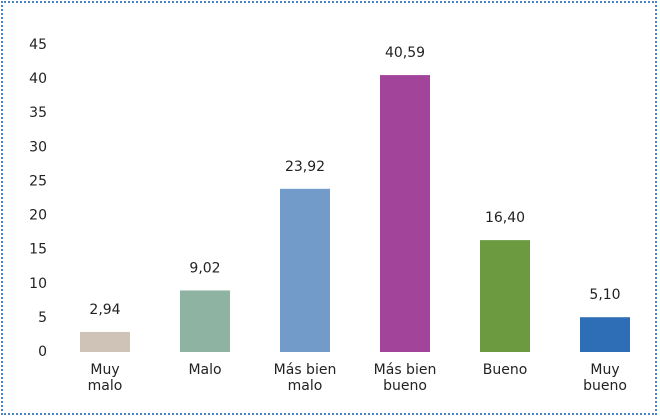  I want to click on y-tick-label: 35, so click(38, 113).